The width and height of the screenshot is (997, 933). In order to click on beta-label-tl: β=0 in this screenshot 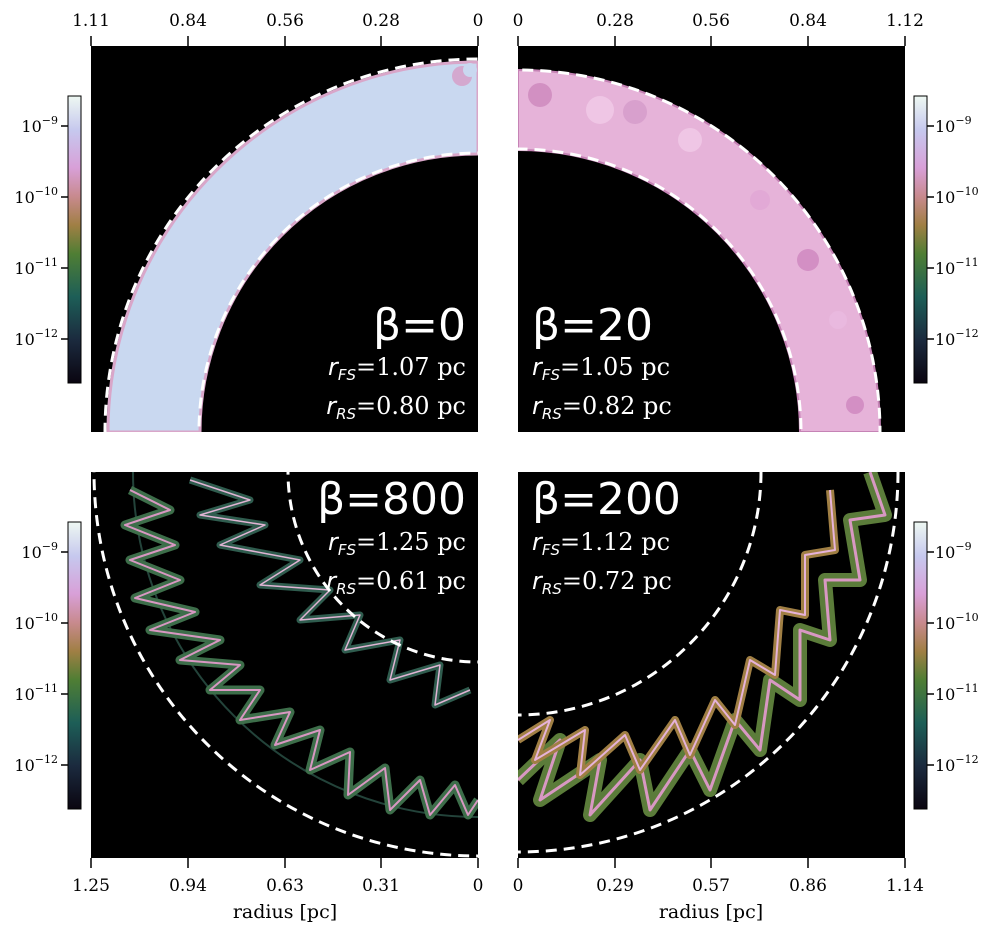, I will do `click(419, 325)`.